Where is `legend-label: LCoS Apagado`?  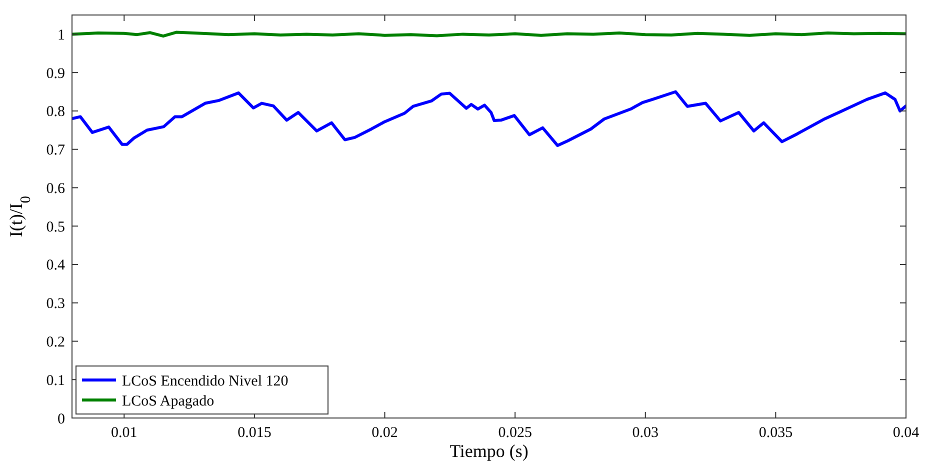 legend-label: LCoS Apagado is located at coordinates (168, 401).